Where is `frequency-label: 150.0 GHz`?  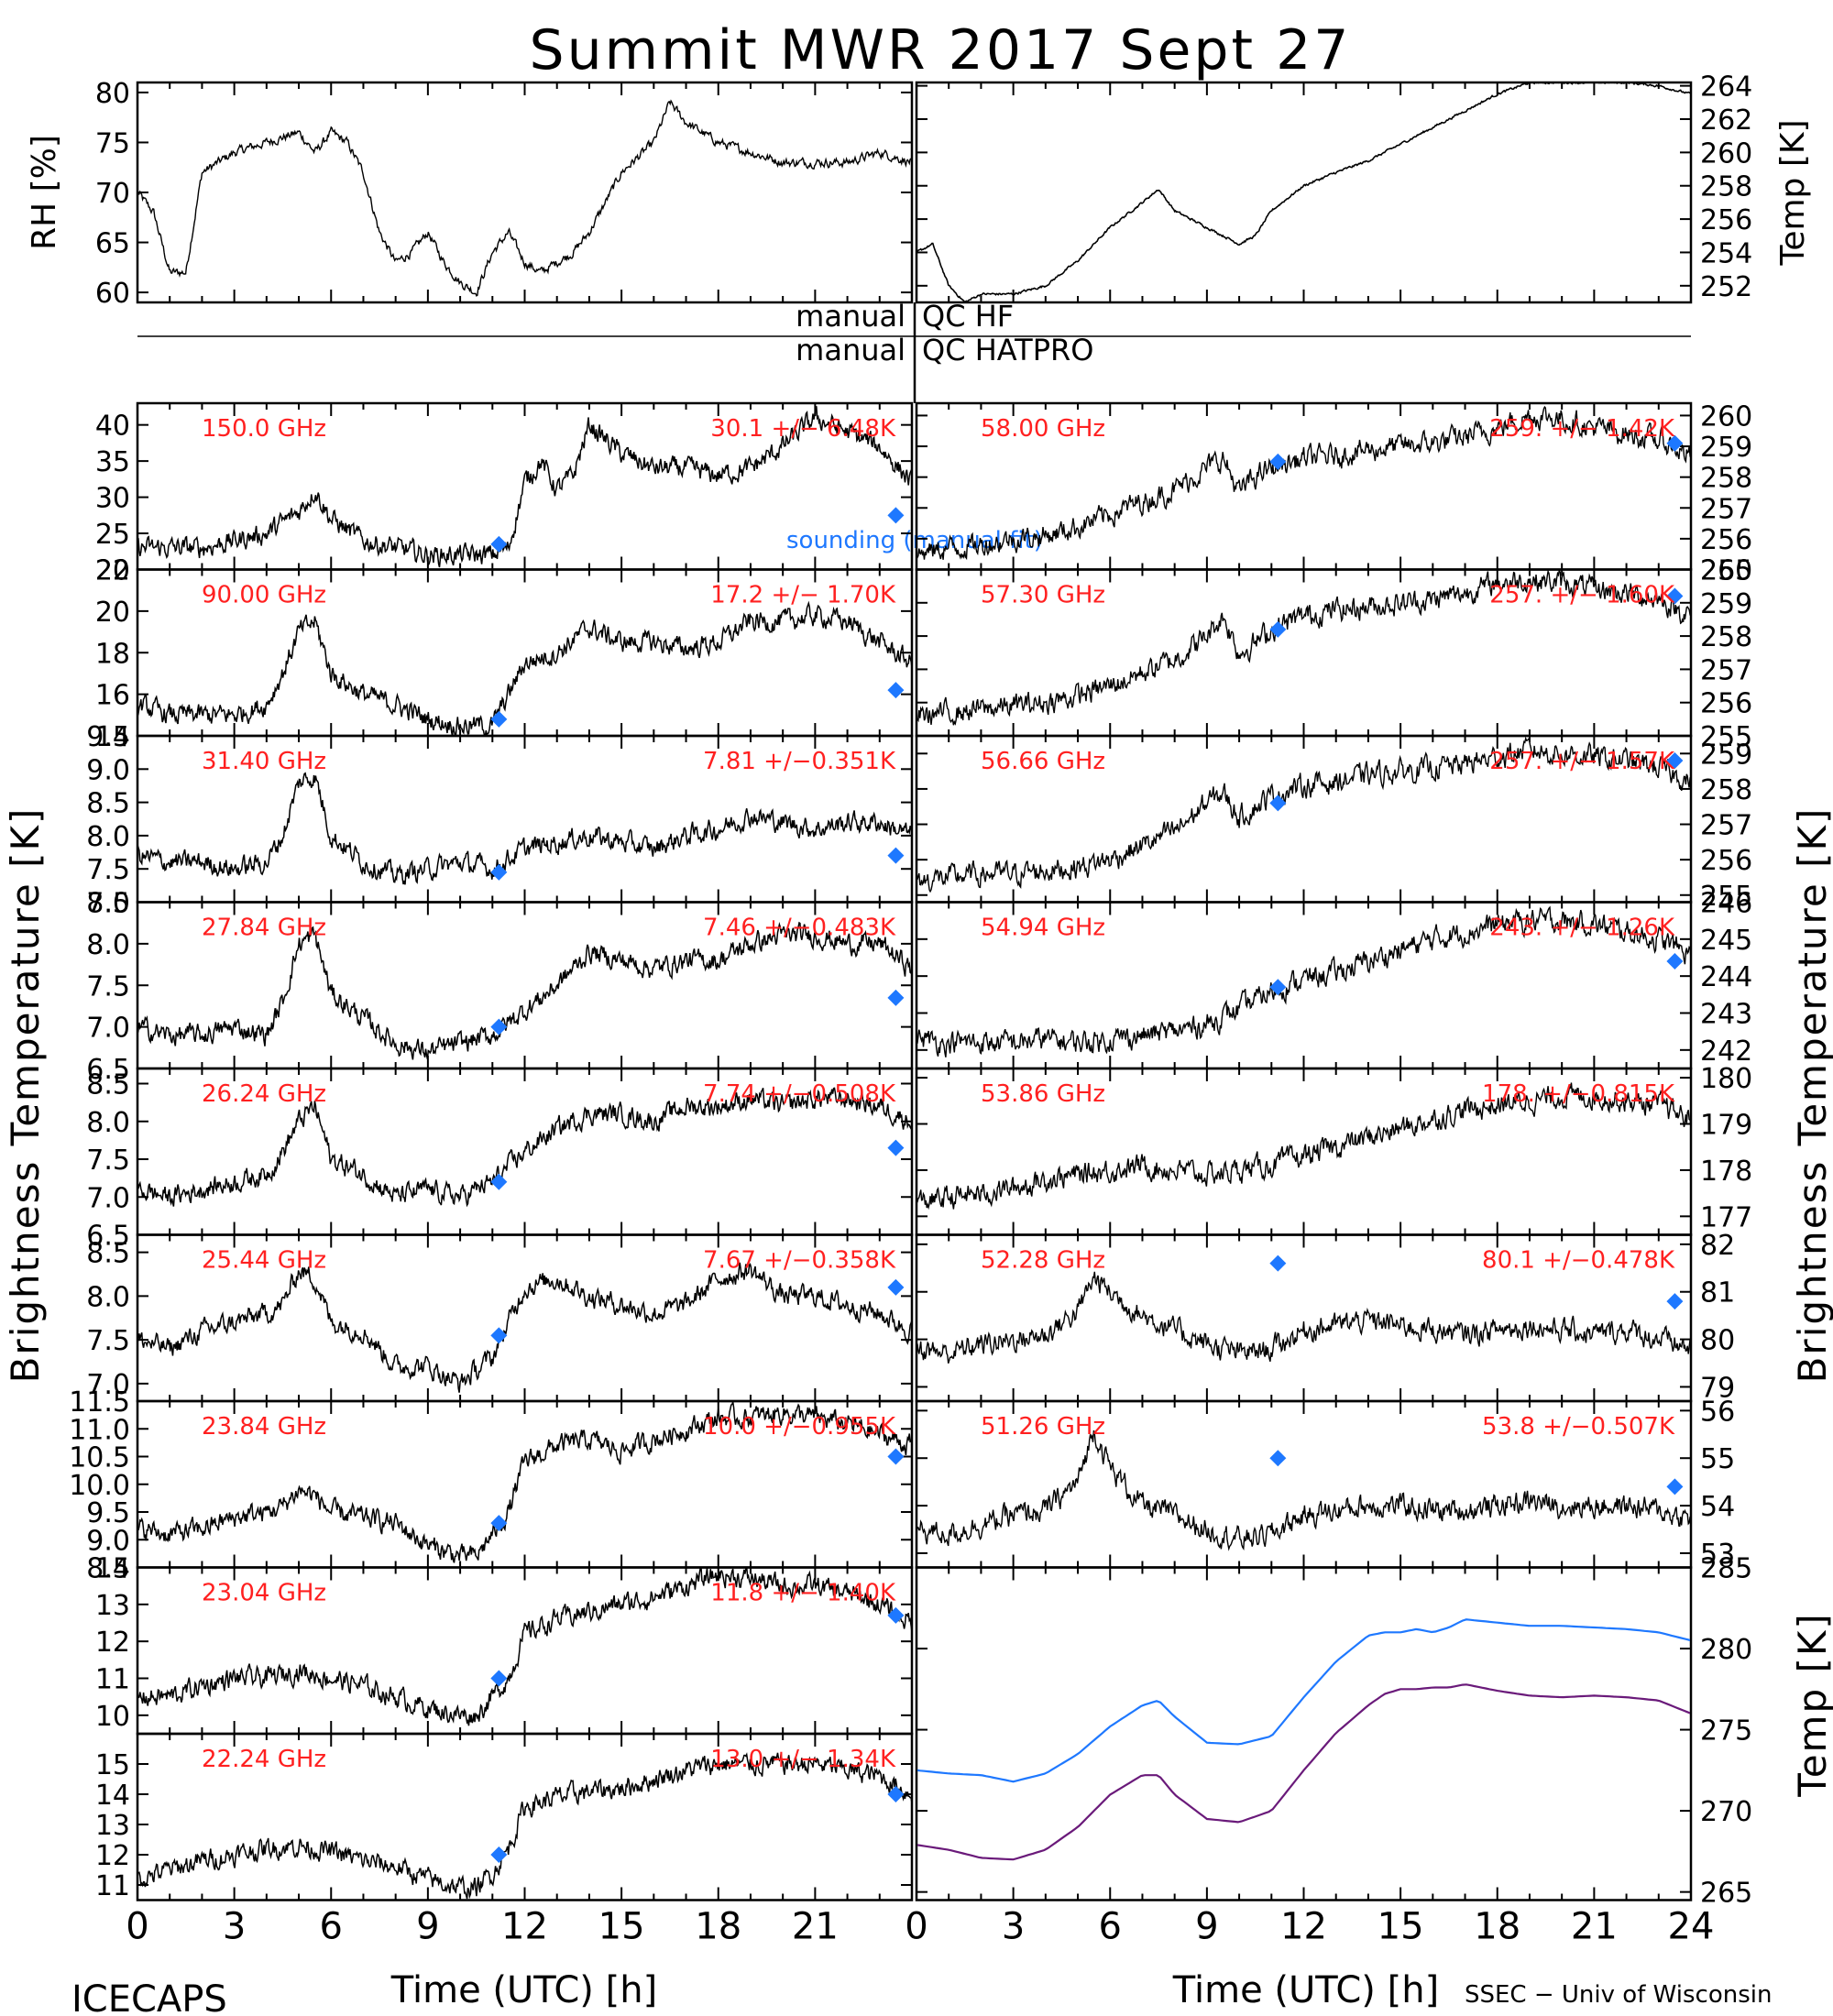
frequency-label: 150.0 GHz is located at coordinates (264, 429).